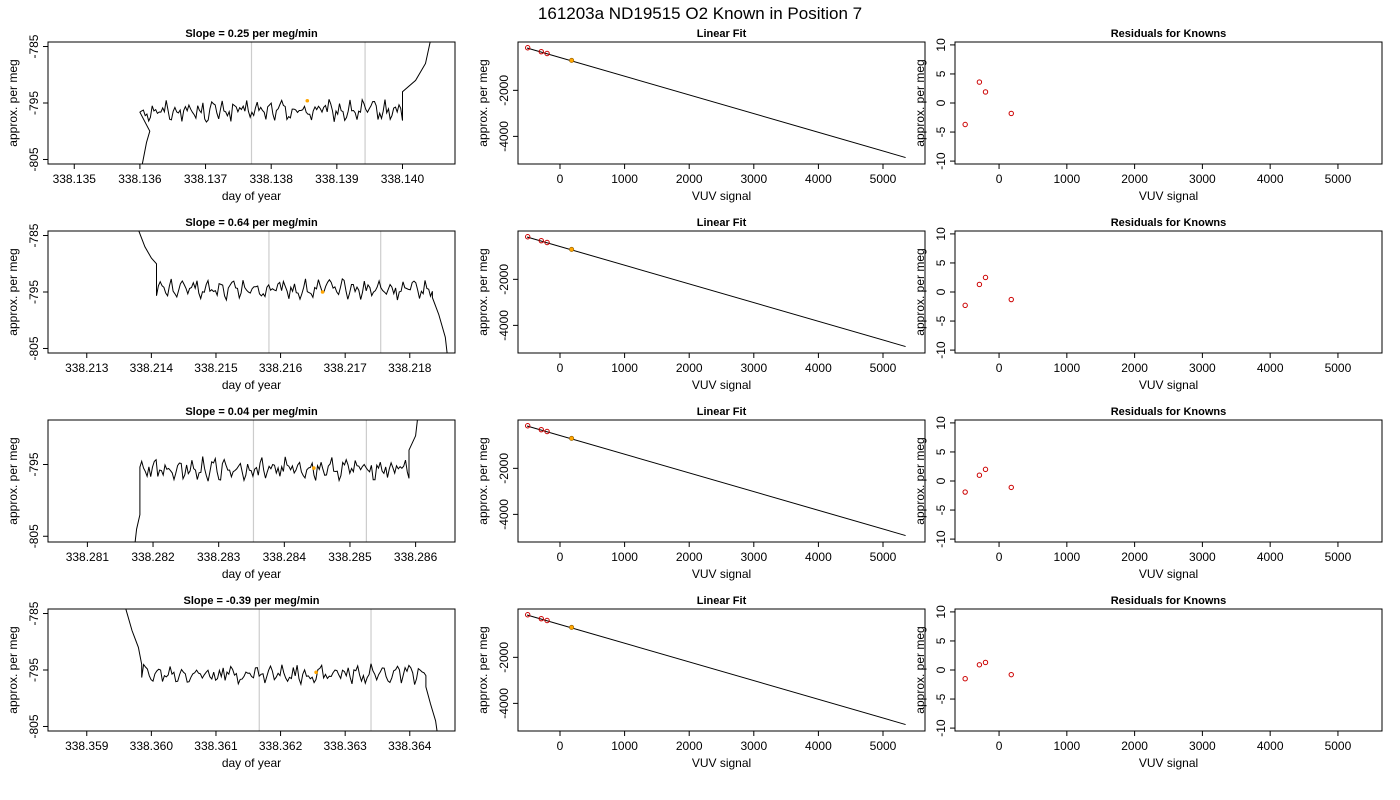 The image size is (1400, 800). Describe the element at coordinates (410, 746) in the screenshot. I see `x-tick-label: 338.364` at that location.